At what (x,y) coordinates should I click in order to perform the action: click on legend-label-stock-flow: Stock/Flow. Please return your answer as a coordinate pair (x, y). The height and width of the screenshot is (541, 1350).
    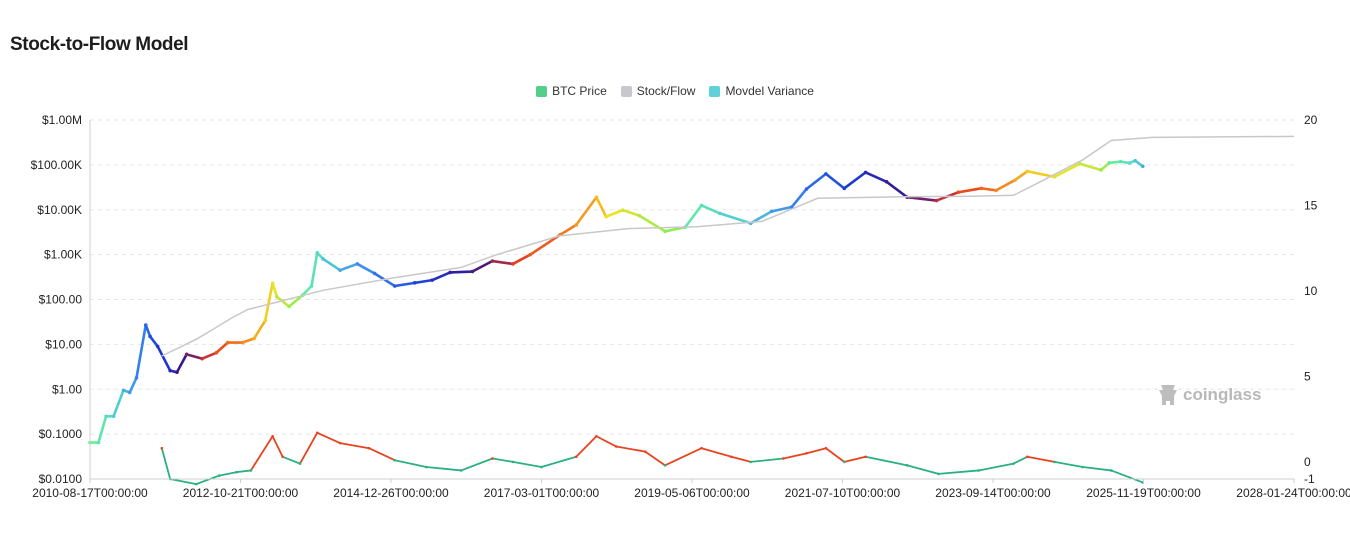
    Looking at the image, I should click on (666, 91).